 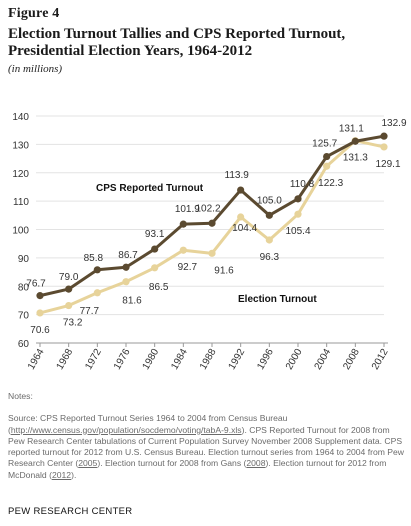 What do you see at coordinates (324, 144) in the screenshot?
I see `cps-data-label: 125.7` at bounding box center [324, 144].